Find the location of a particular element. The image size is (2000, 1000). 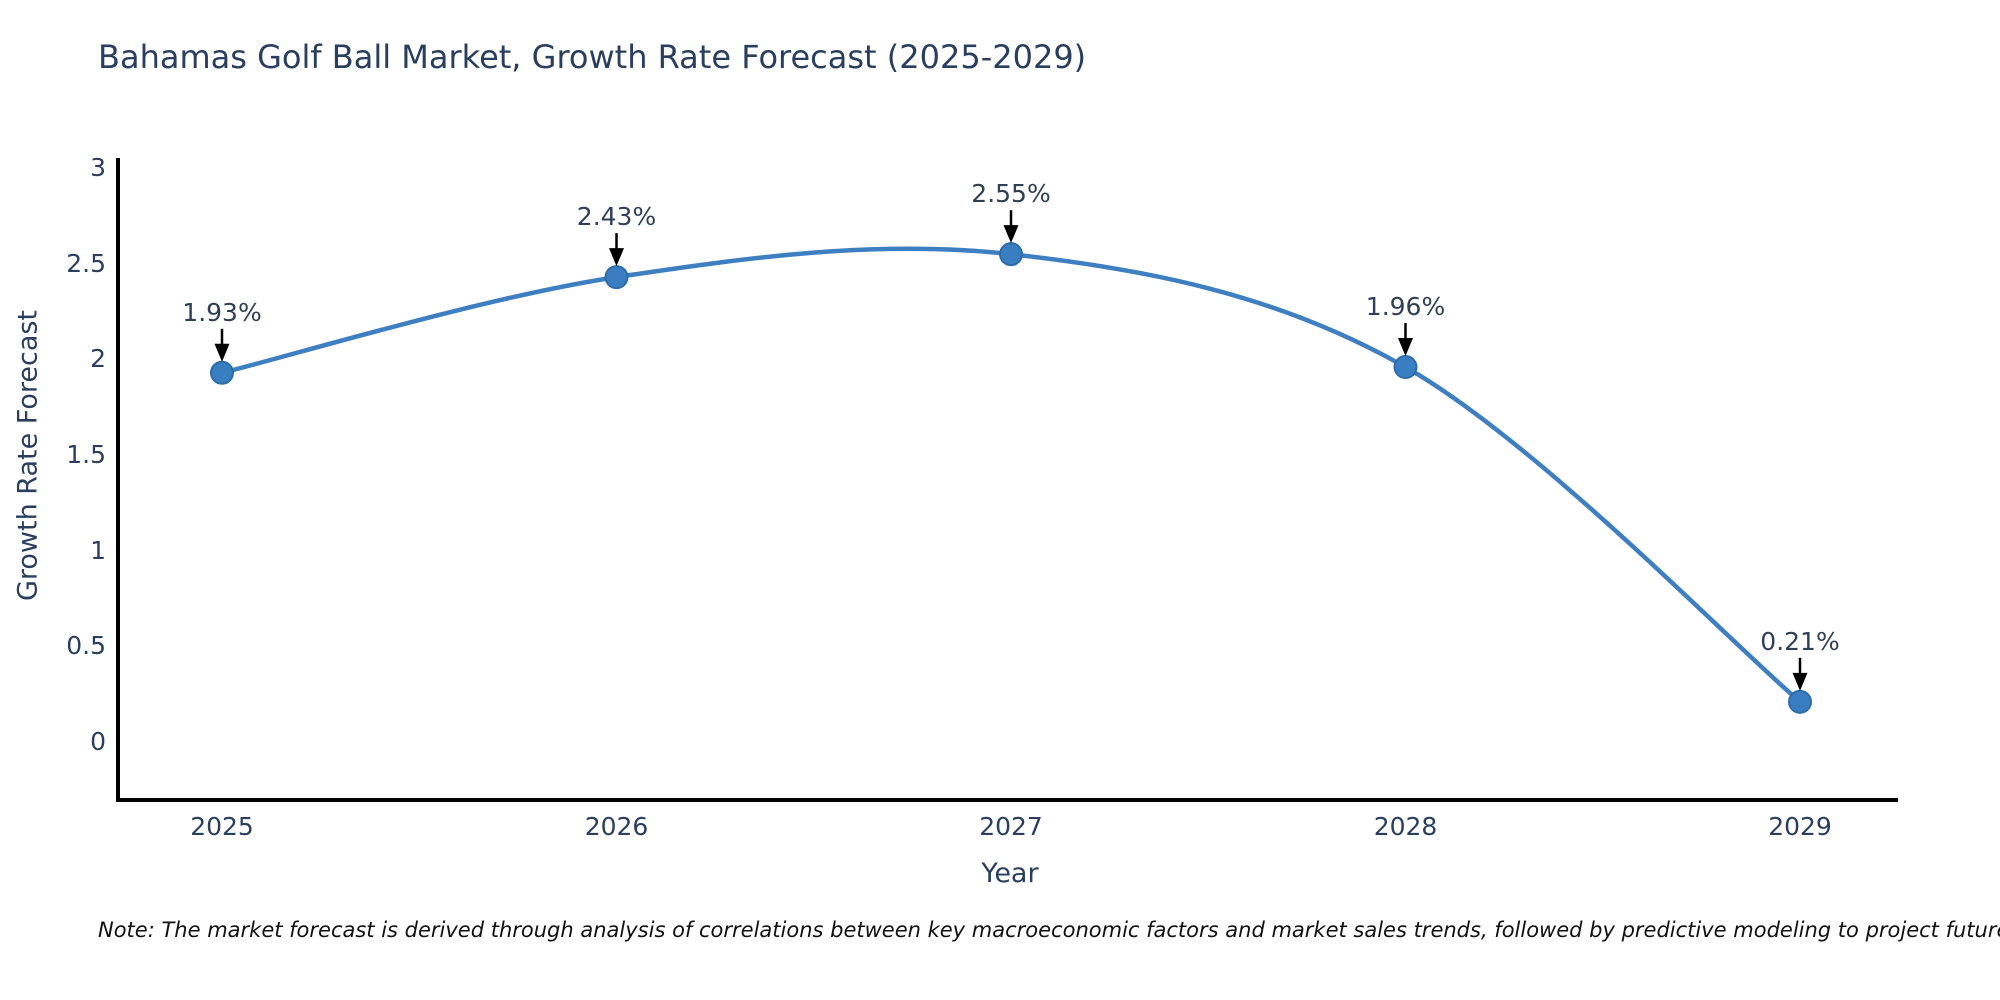

annotation-label: 0.21% is located at coordinates (1800, 641).